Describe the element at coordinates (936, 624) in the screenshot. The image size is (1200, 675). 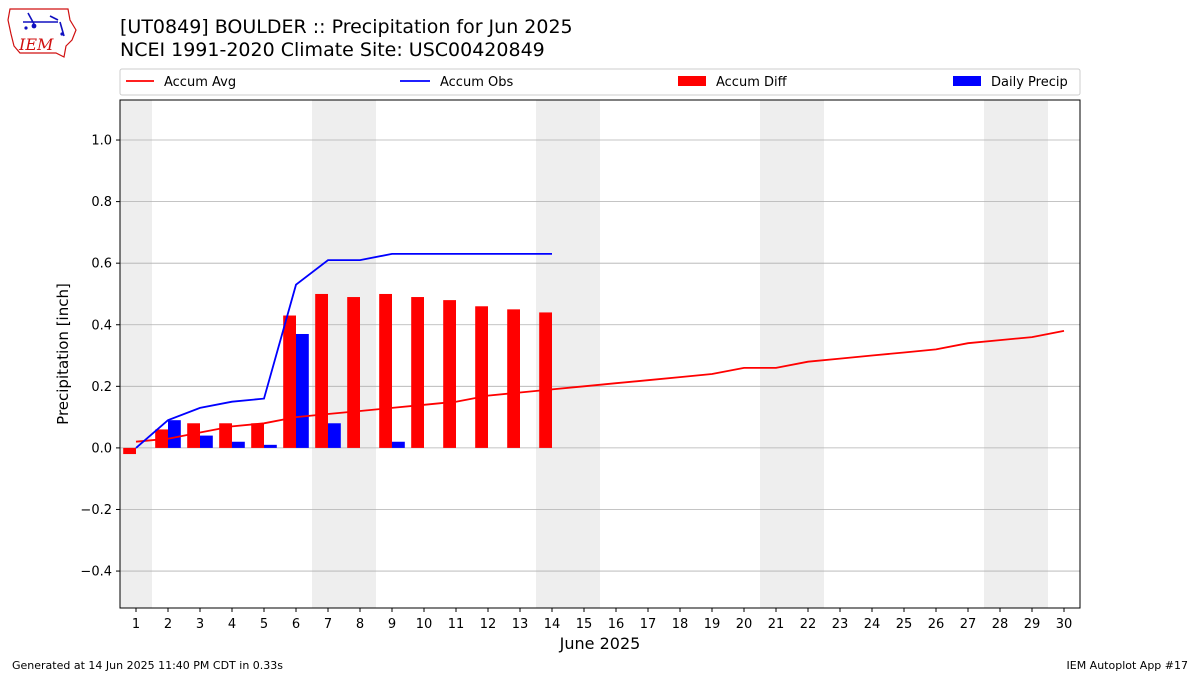
I see `x-tick-label: 26` at that location.